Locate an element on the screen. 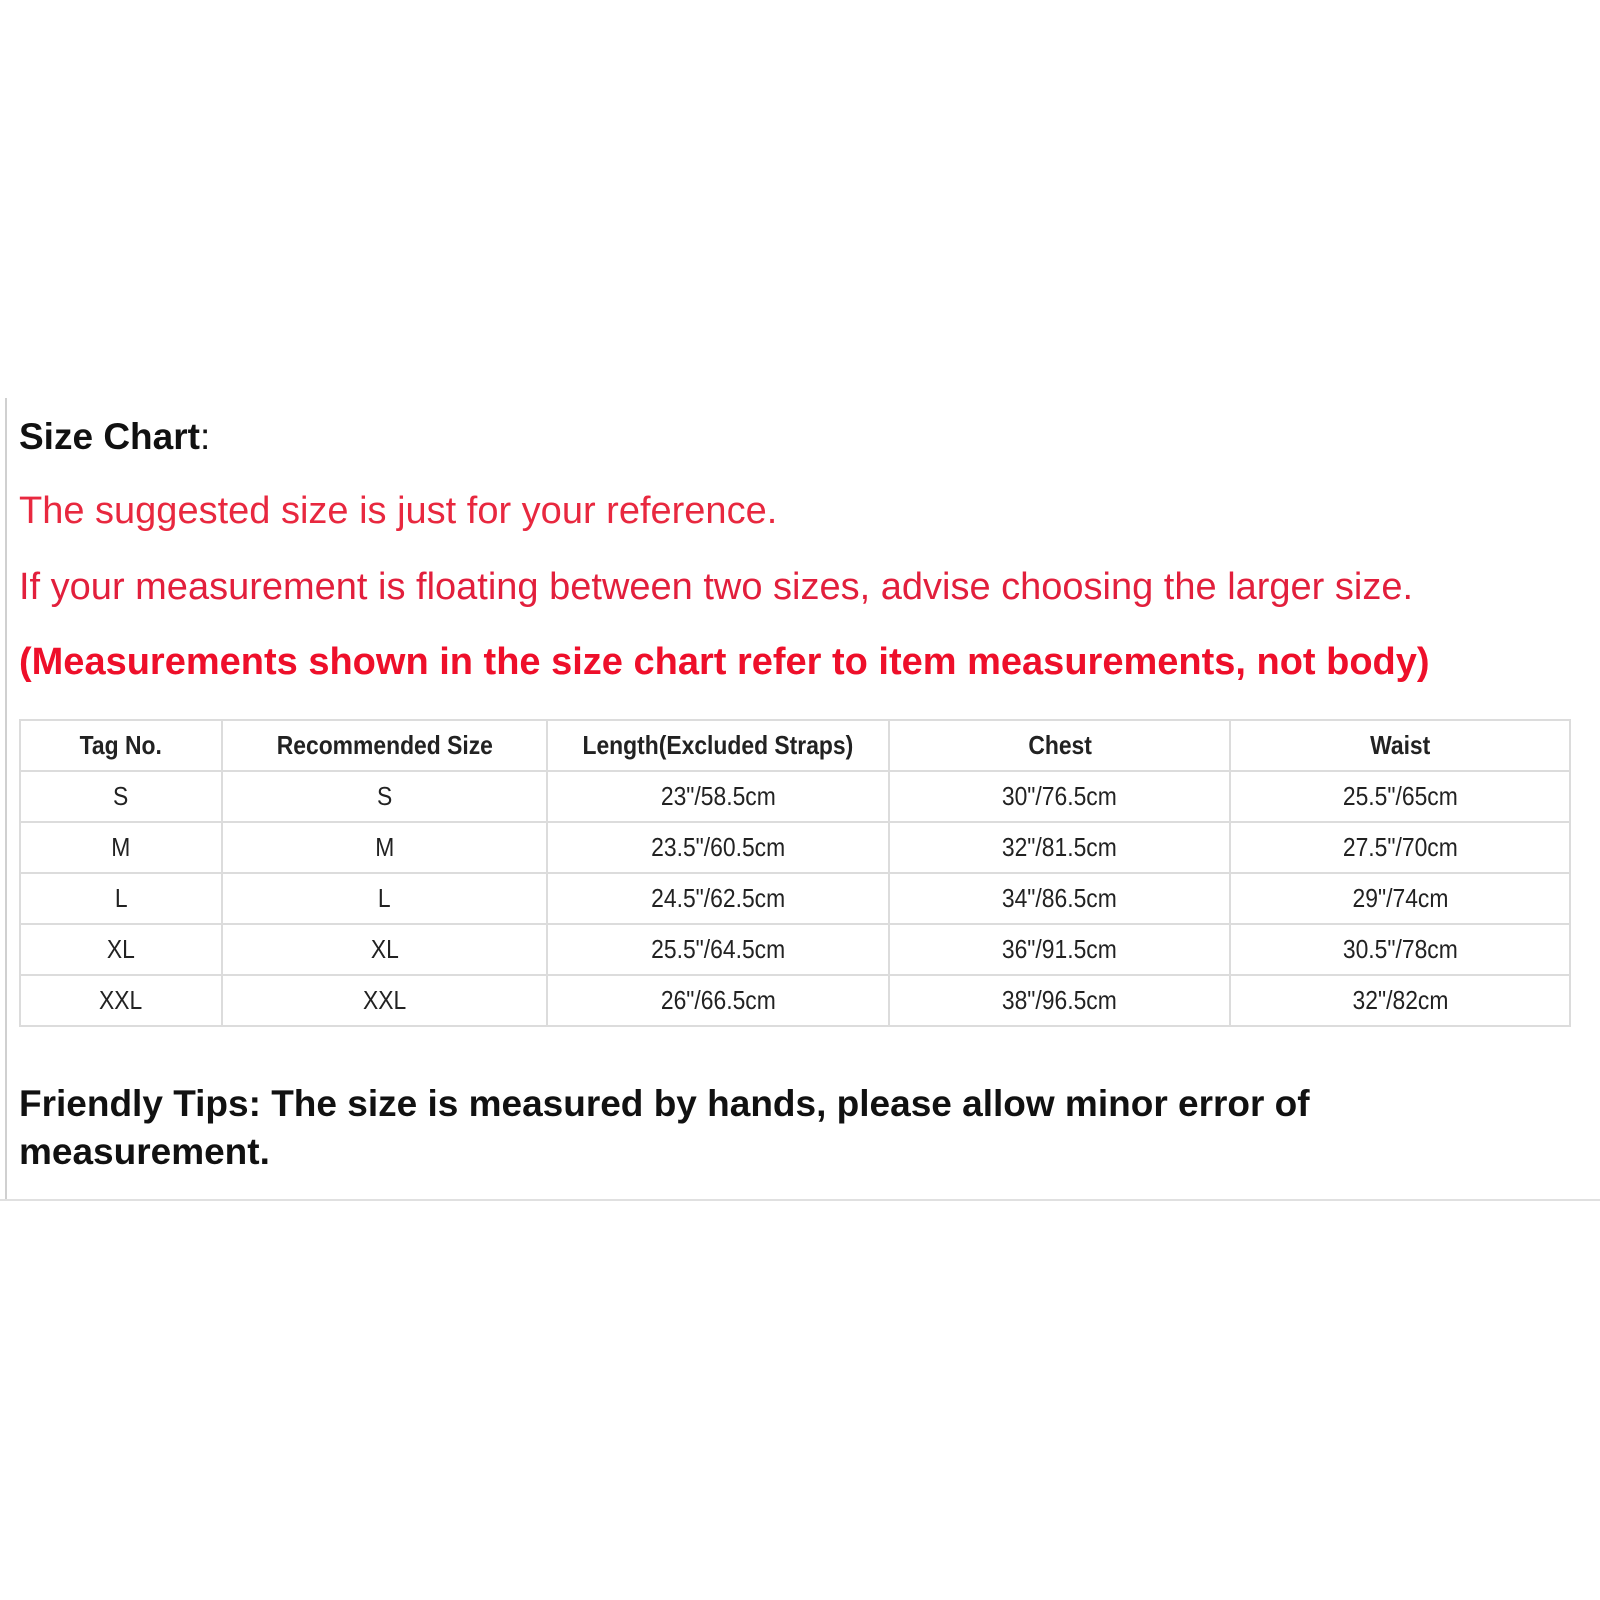 The width and height of the screenshot is (1600, 1600). column-header: Tag No. is located at coordinates (121, 745).